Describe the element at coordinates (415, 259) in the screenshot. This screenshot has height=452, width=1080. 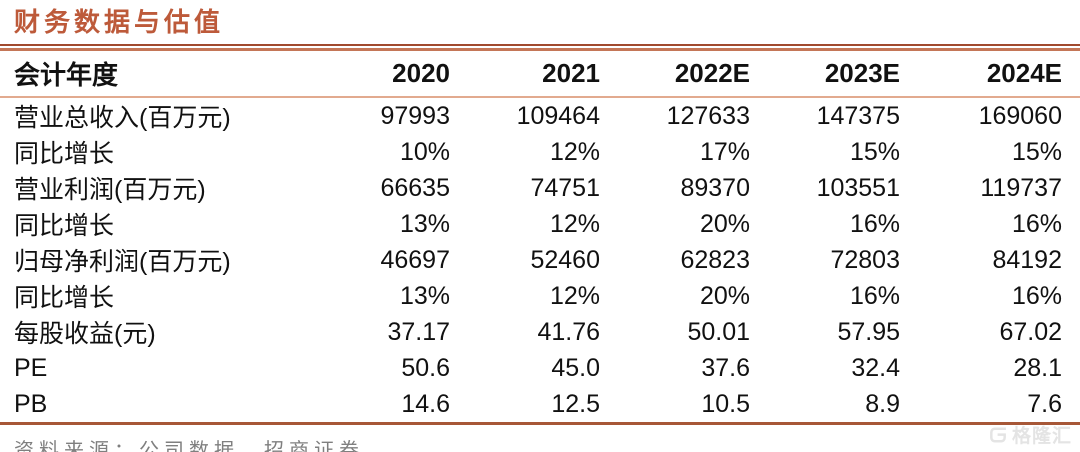
I see `table-cell: 46697` at that location.